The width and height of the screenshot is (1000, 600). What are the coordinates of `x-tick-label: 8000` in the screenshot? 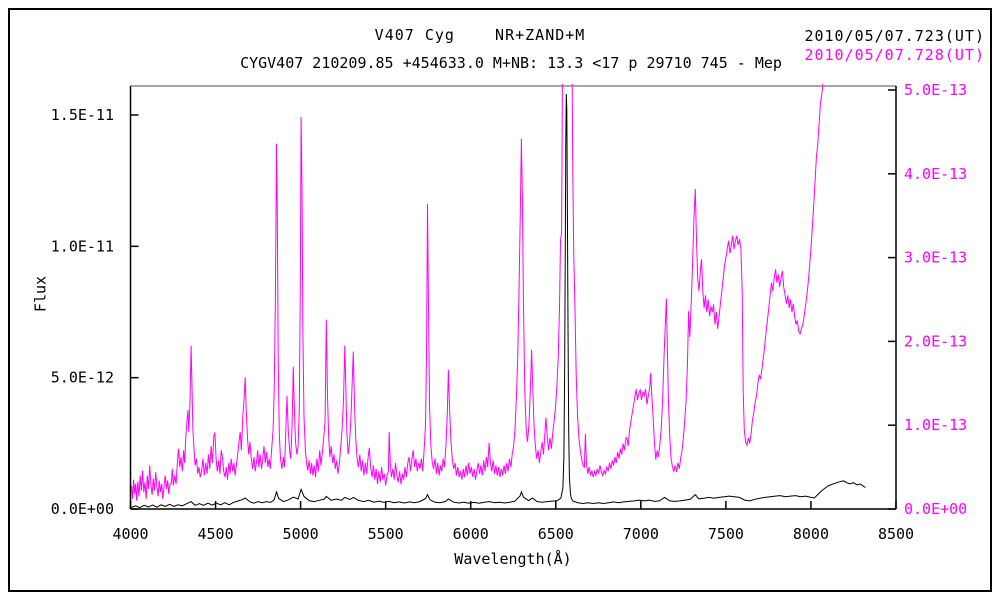 It's located at (811, 534).